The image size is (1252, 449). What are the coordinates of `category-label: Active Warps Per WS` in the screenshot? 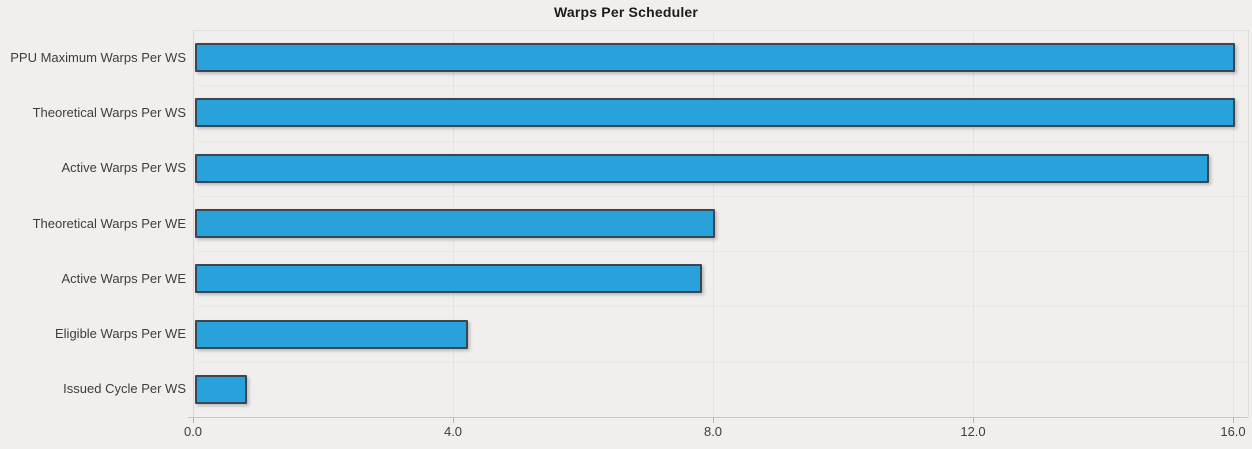 It's located at (123, 167).